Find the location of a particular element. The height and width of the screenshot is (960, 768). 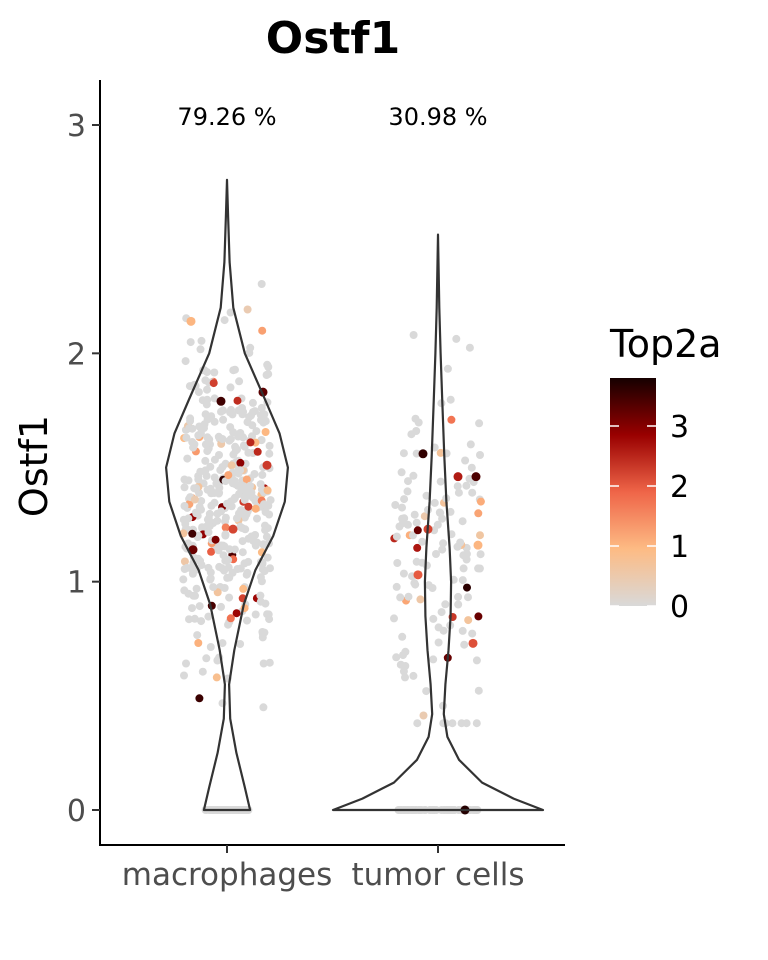

y-tick-label: 0 is located at coordinates (76, 811).